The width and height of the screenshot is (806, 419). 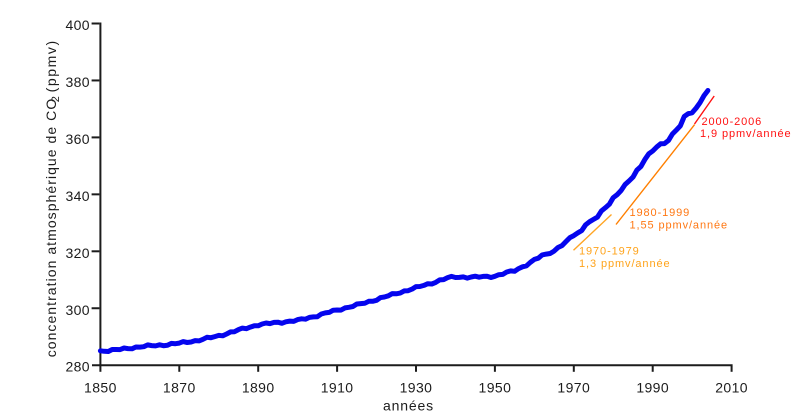 What do you see at coordinates (337, 388) in the screenshot?
I see `svg-text: 1910` at bounding box center [337, 388].